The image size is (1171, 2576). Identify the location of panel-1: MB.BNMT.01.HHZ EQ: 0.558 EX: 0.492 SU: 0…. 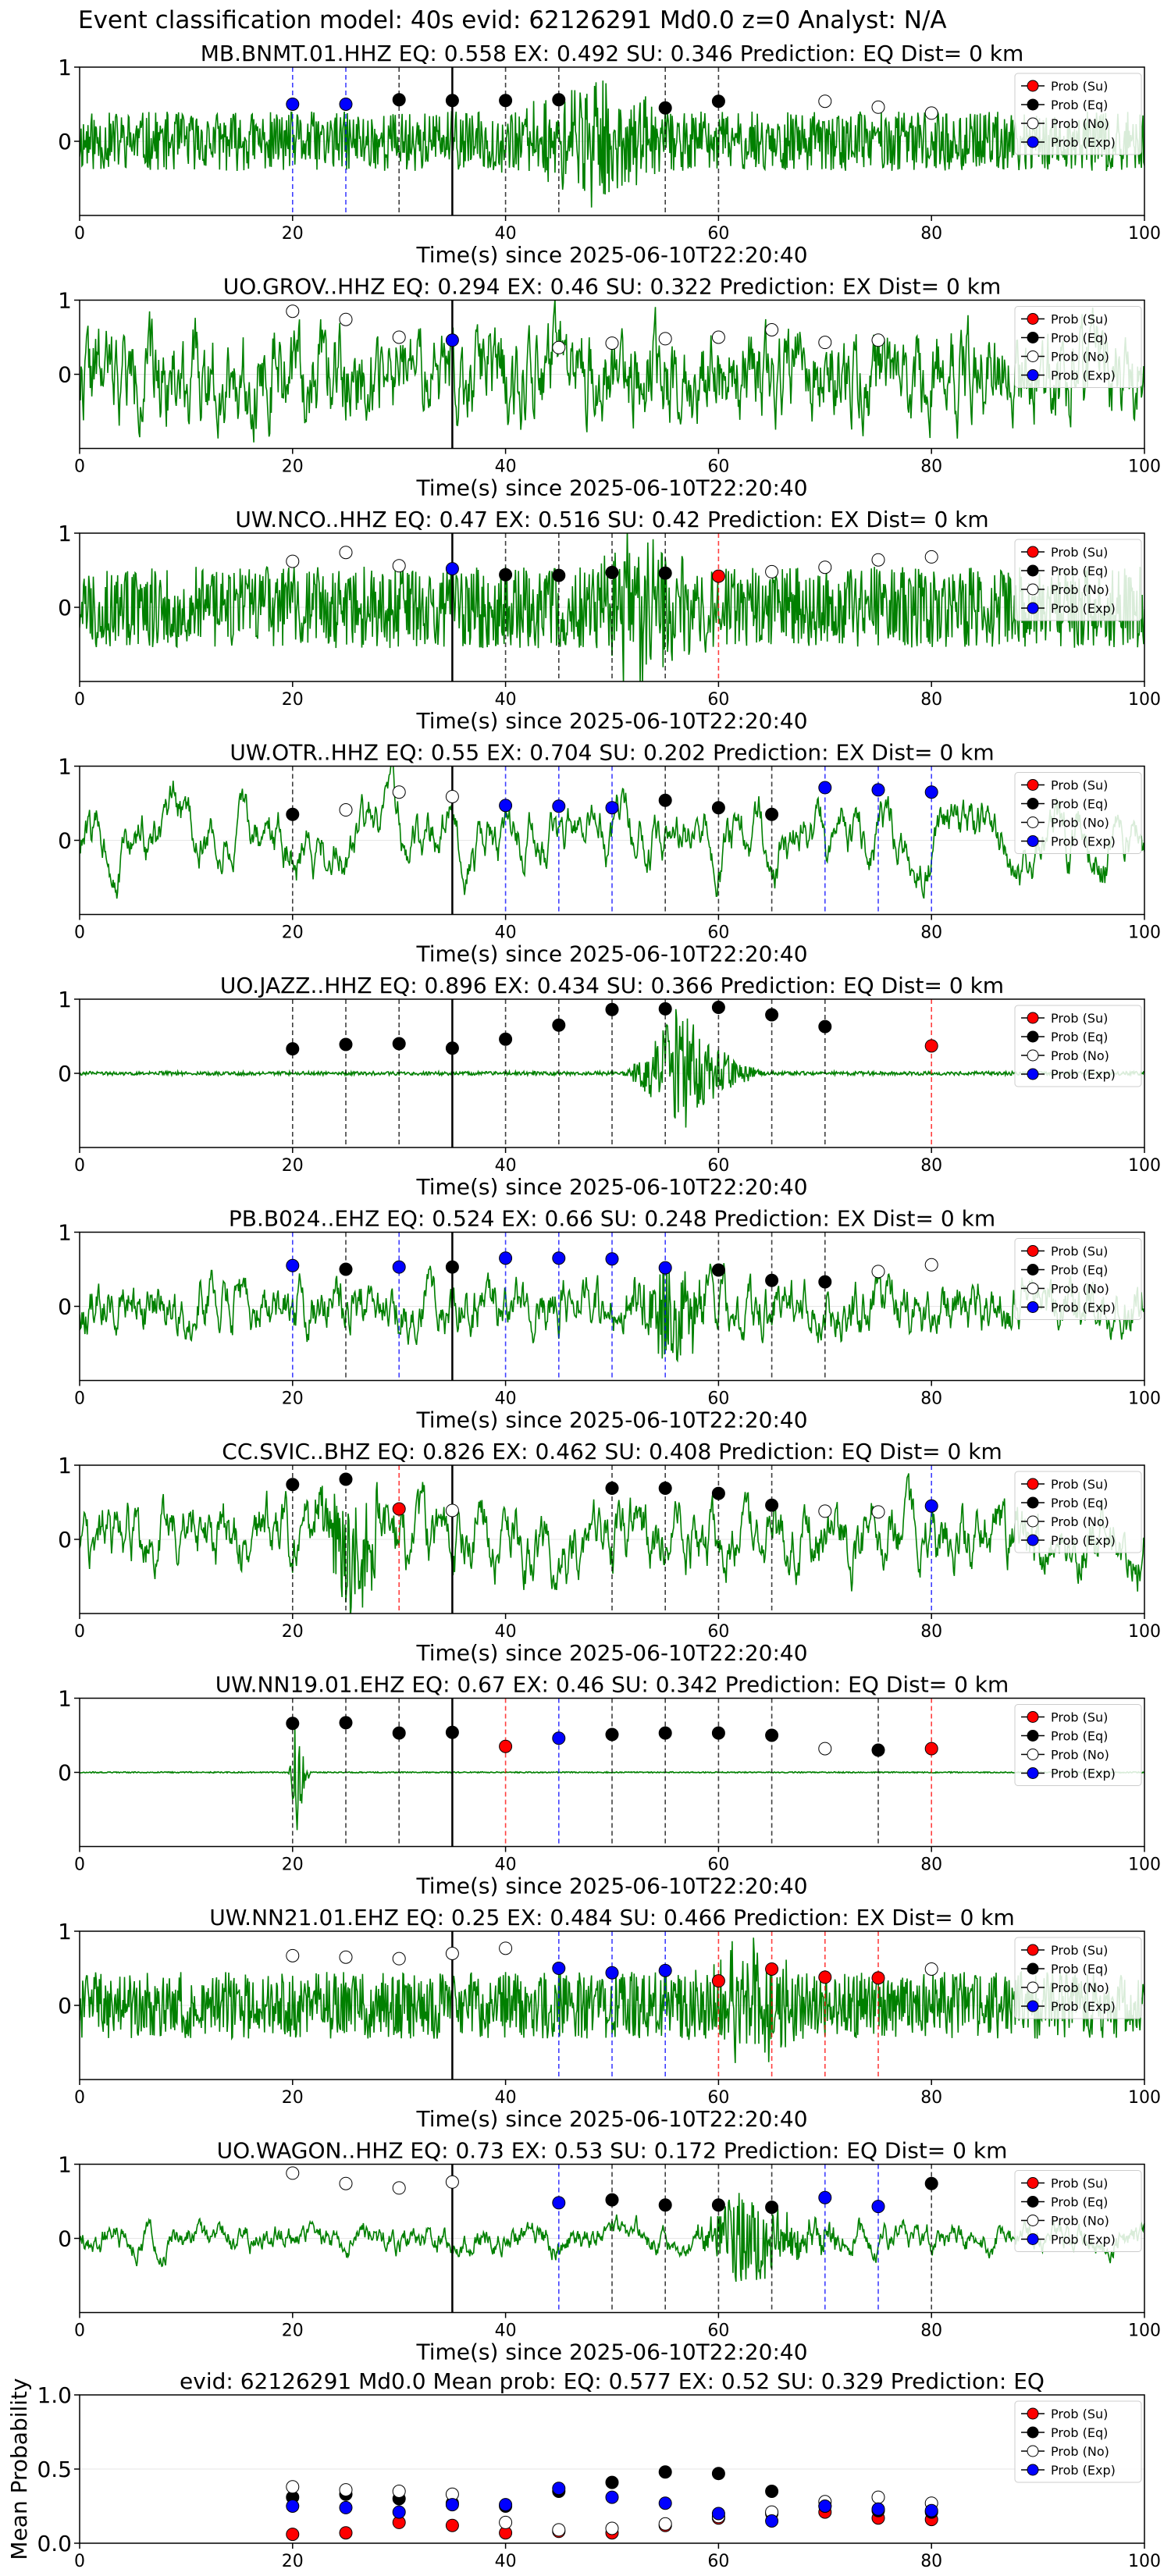
(609, 154).